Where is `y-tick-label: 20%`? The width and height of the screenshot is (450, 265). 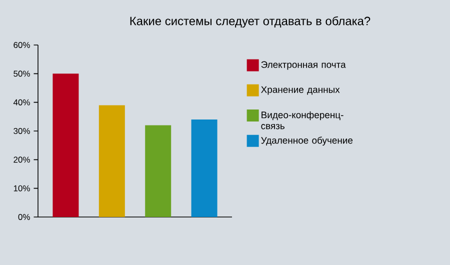
y-tick-label: 20% is located at coordinates (22, 159).